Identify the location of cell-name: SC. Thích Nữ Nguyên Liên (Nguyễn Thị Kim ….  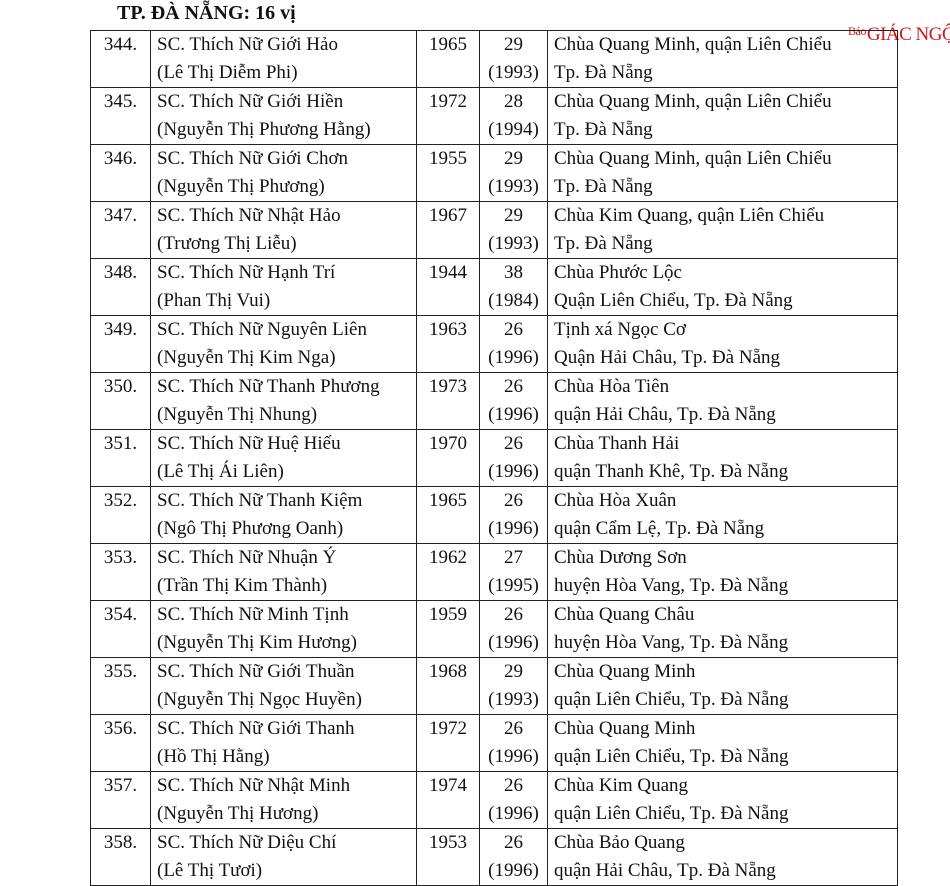
(283, 344).